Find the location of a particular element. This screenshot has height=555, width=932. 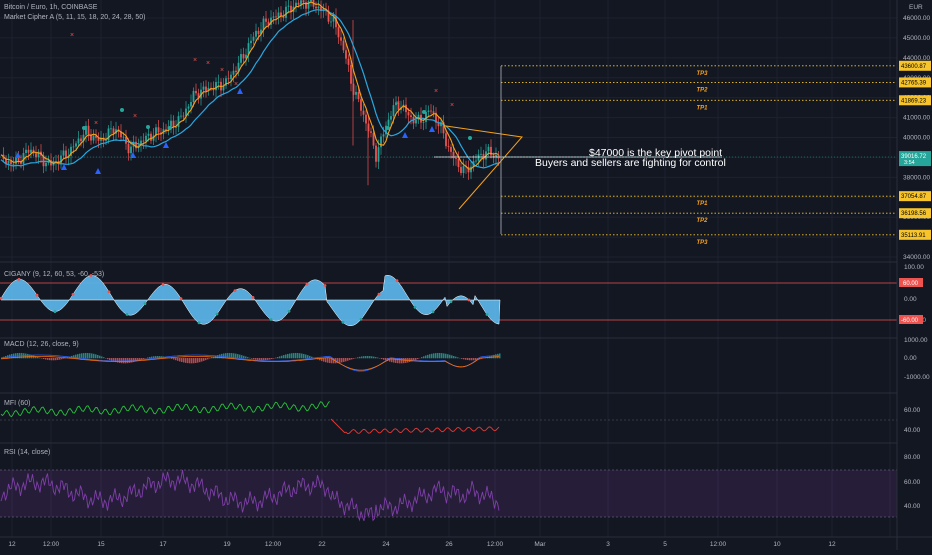

time-tick-label: 26 is located at coordinates (449, 544).